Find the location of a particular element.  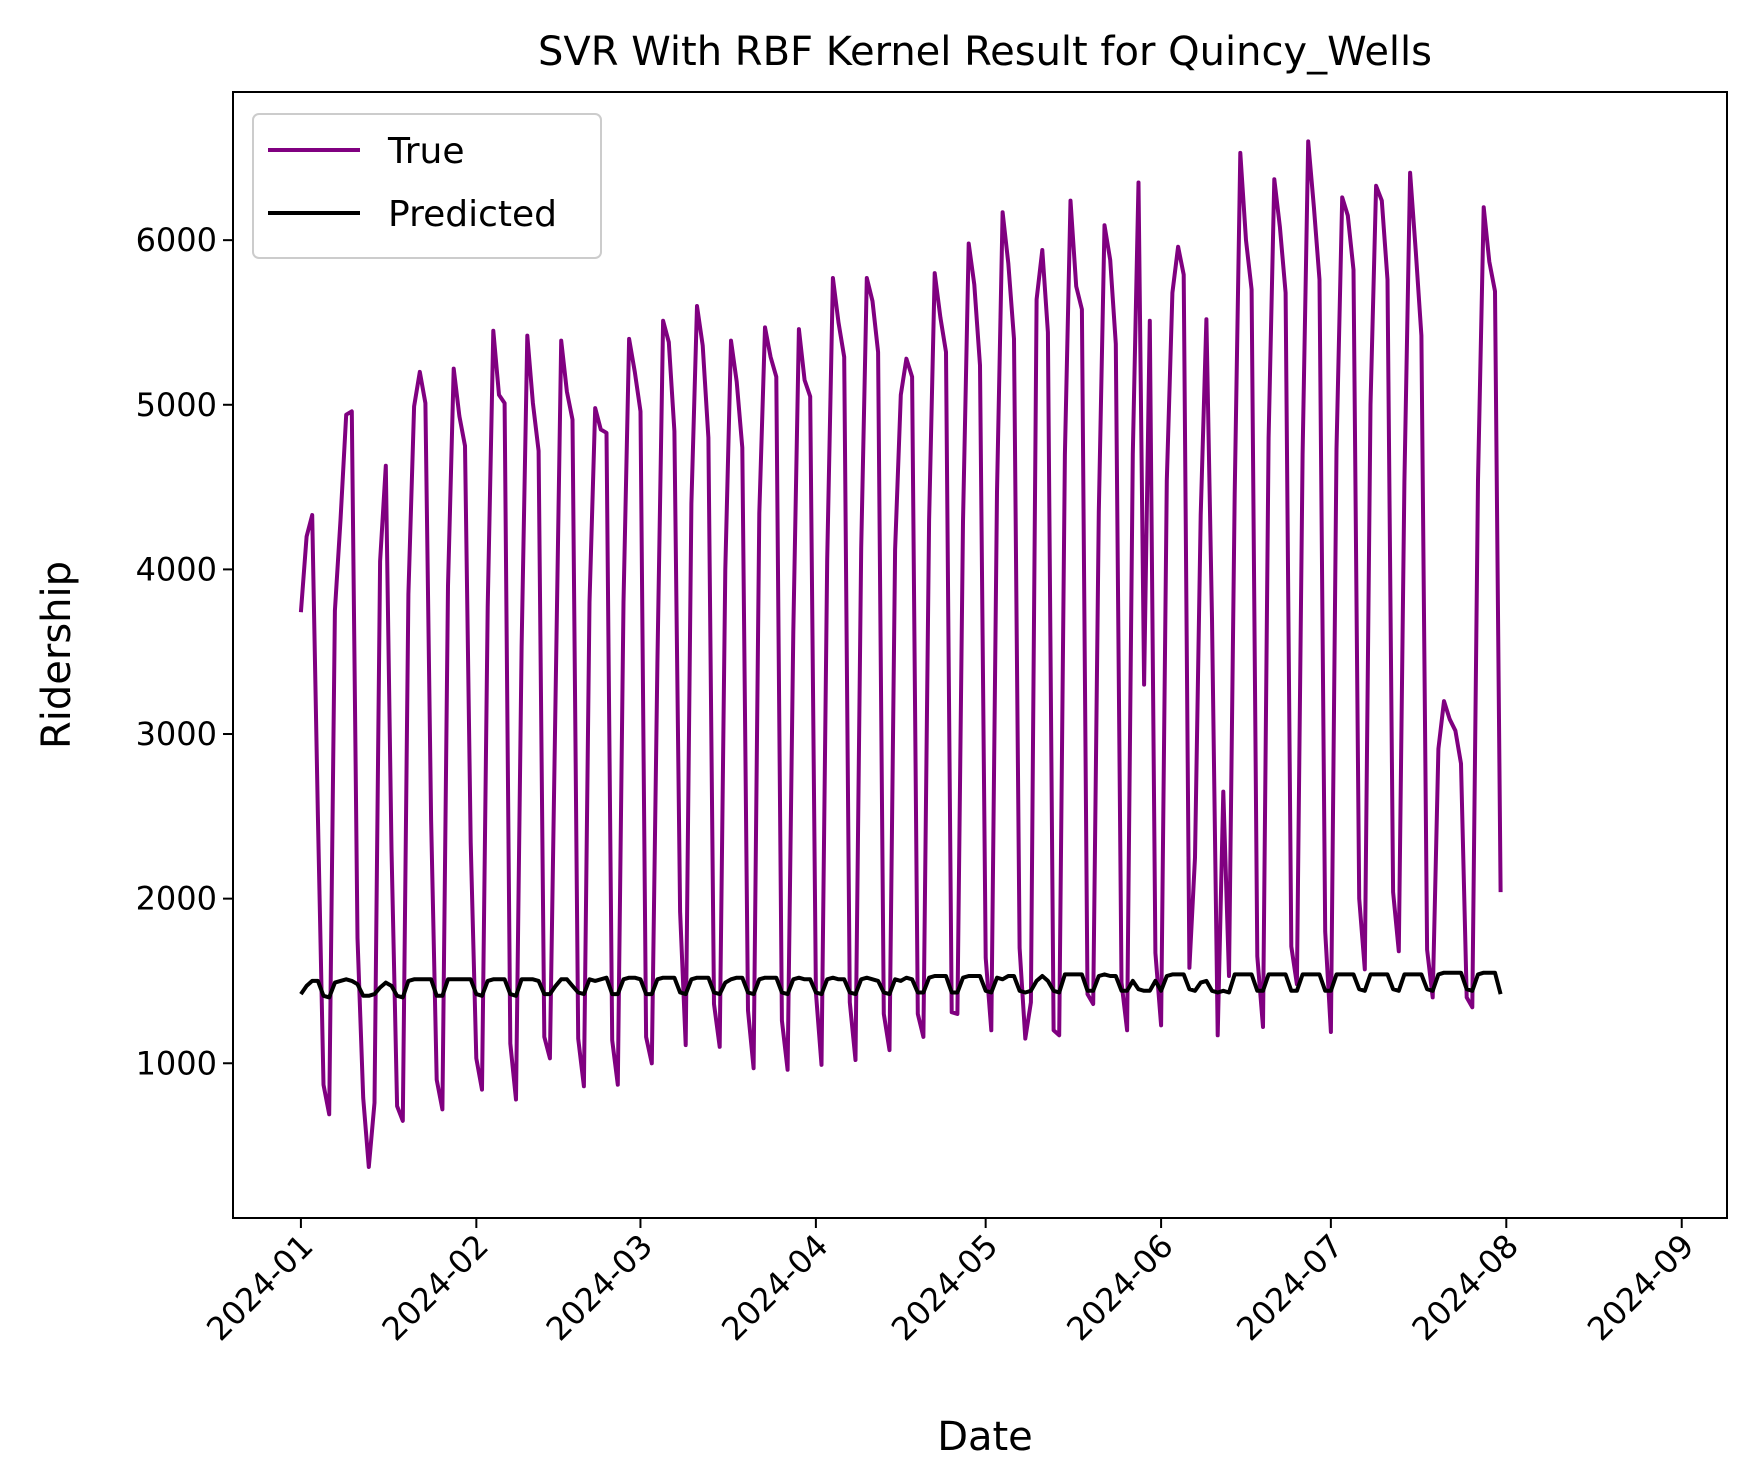

x-axis-label: Date is located at coordinates (985, 1437).